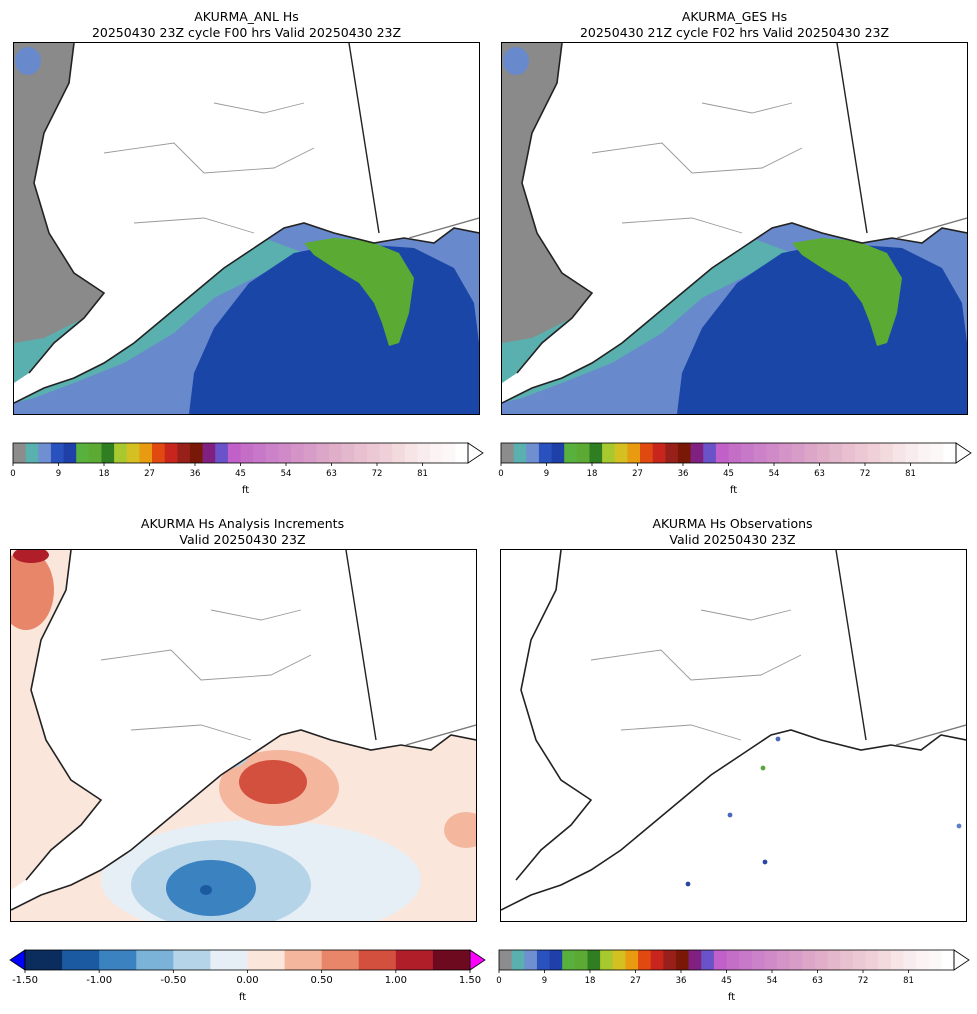 The width and height of the screenshot is (977, 1014). What do you see at coordinates (173, 980) in the screenshot?
I see `colorbar-tick-label: -0.50` at bounding box center [173, 980].